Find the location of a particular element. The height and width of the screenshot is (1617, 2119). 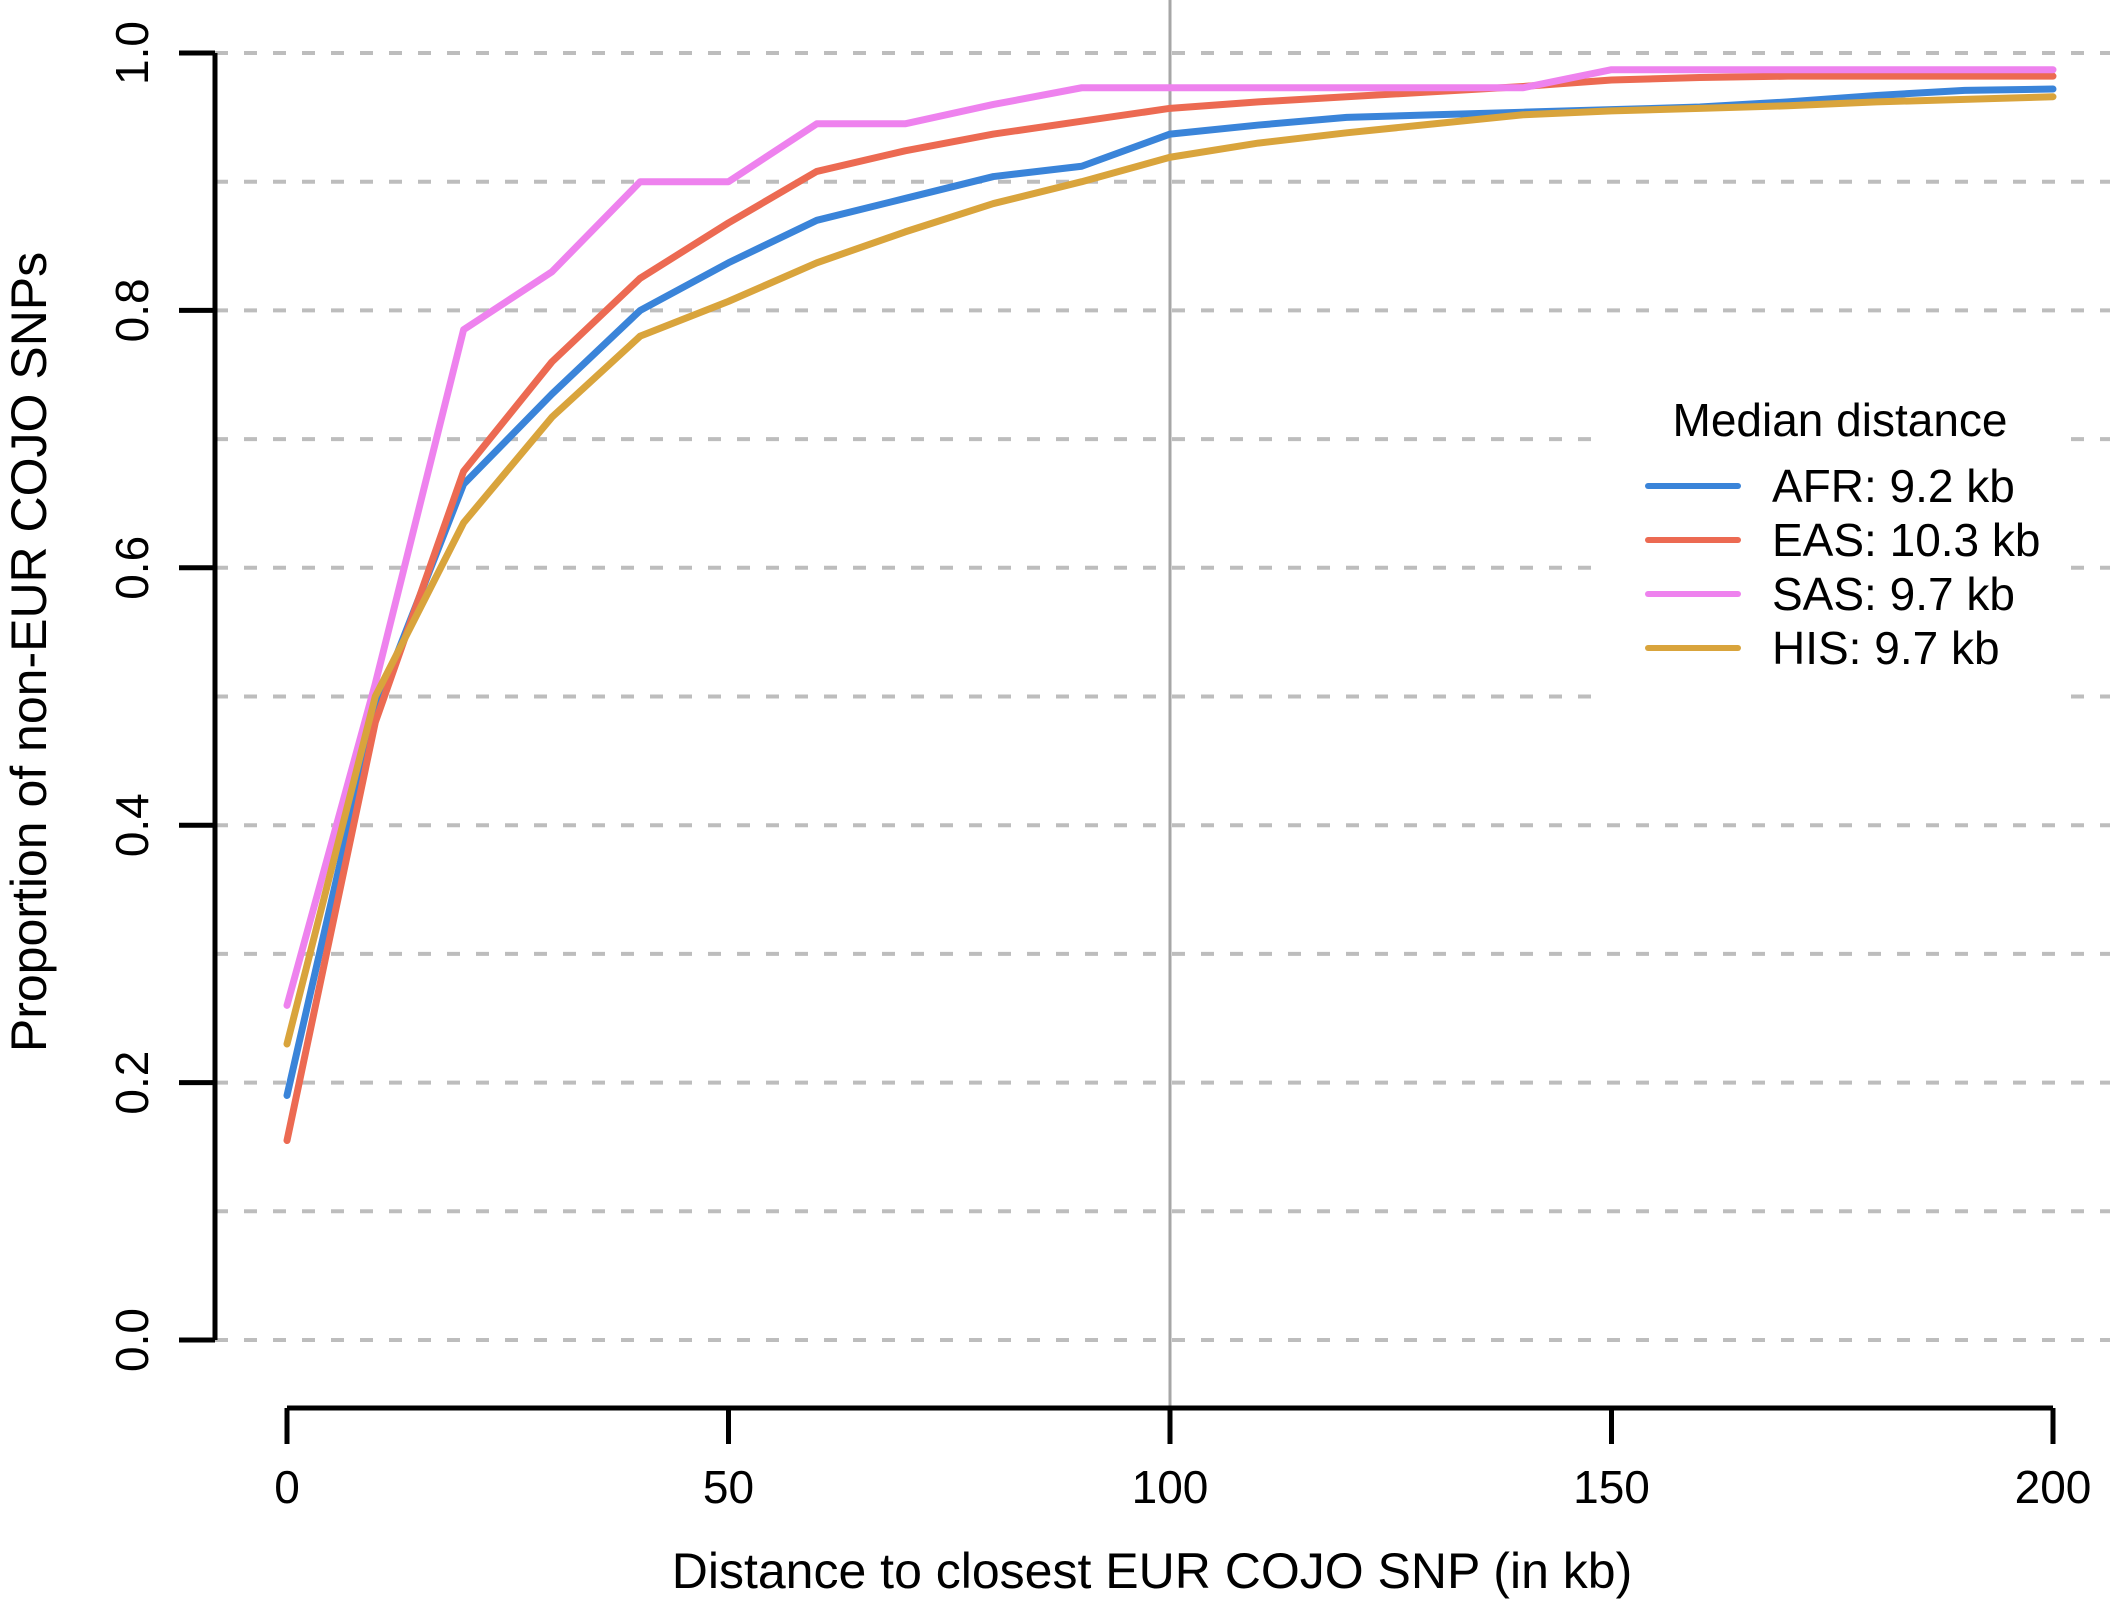

y-tick-label: 0.8 is located at coordinates (132, 310).